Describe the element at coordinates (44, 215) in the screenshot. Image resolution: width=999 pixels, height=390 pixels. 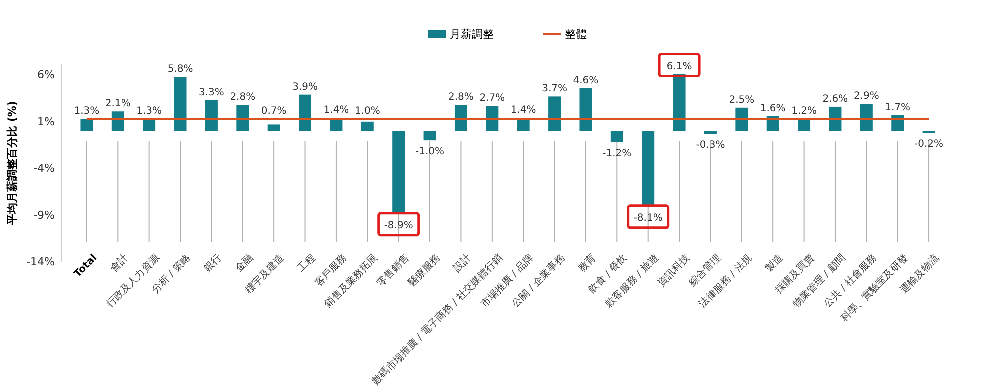
I see `y-tick-label: -9%` at that location.